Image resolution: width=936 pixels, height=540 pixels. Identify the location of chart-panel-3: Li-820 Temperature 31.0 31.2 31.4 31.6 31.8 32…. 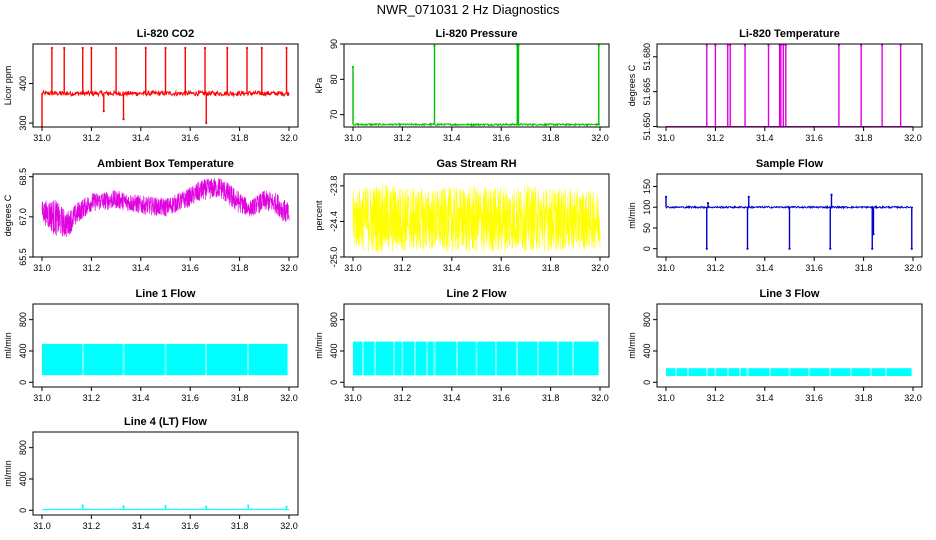
(775, 85).